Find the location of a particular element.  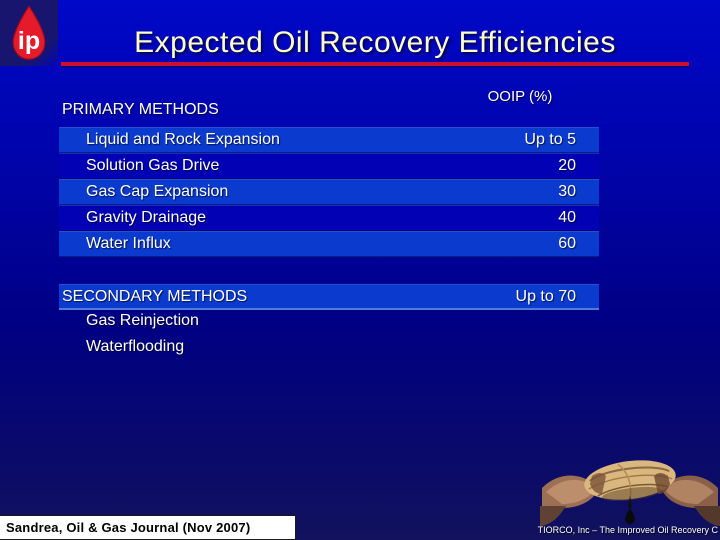

ooip-column-header: OOIP (%) is located at coordinates (520, 96).